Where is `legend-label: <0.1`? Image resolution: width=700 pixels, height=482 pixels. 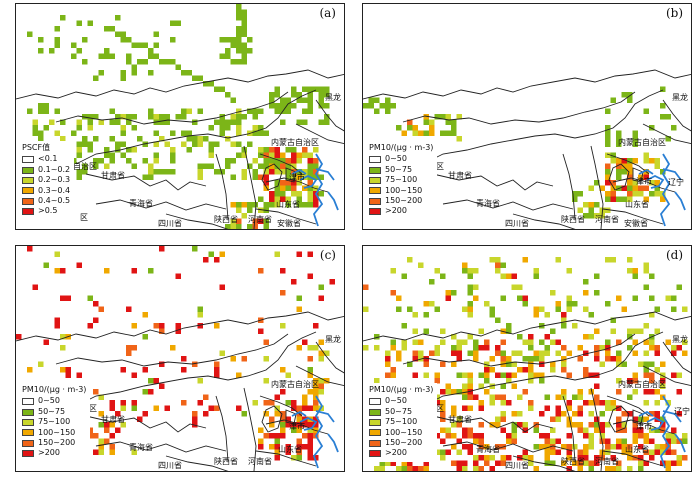 legend-label: <0.1 is located at coordinates (48, 159).